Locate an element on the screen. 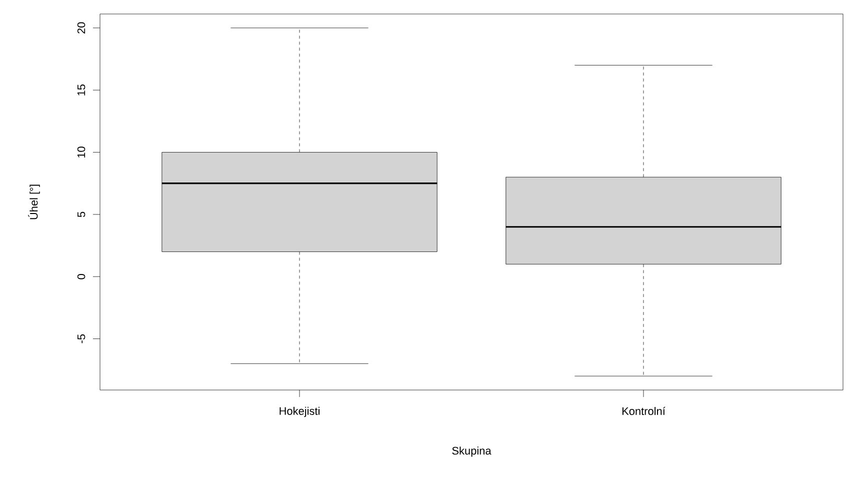 This screenshot has width=859, height=480. x-tick-label: Kontrolní is located at coordinates (644, 411).